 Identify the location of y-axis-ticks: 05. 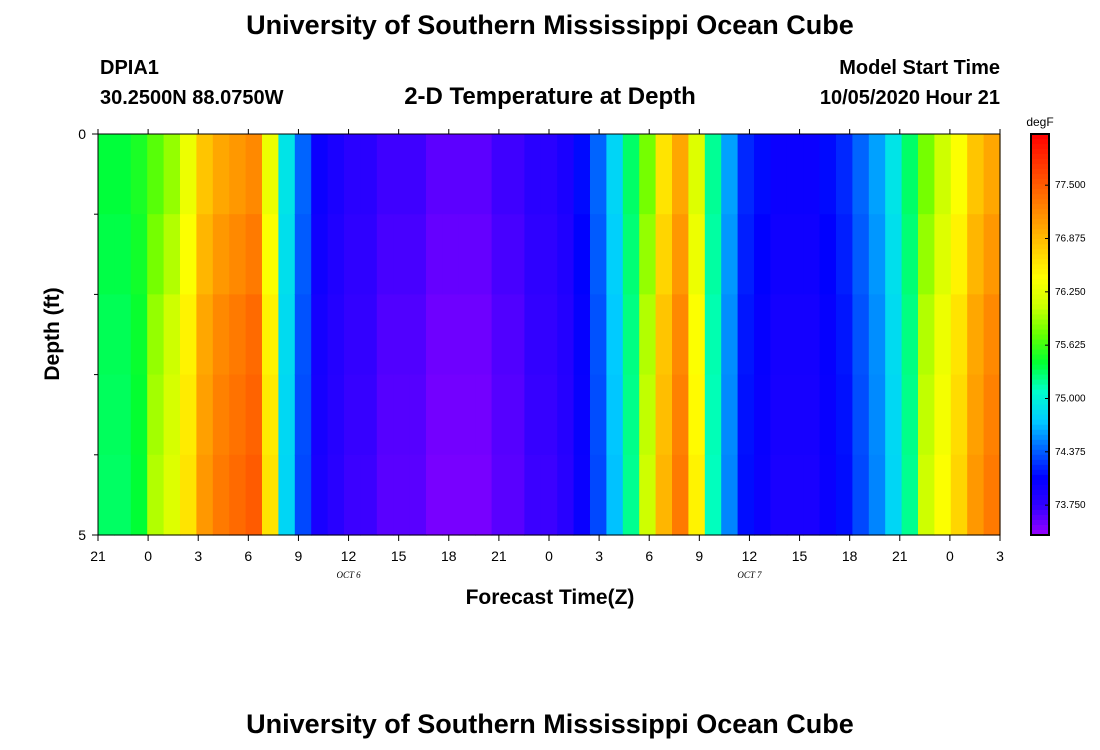
(88, 334).